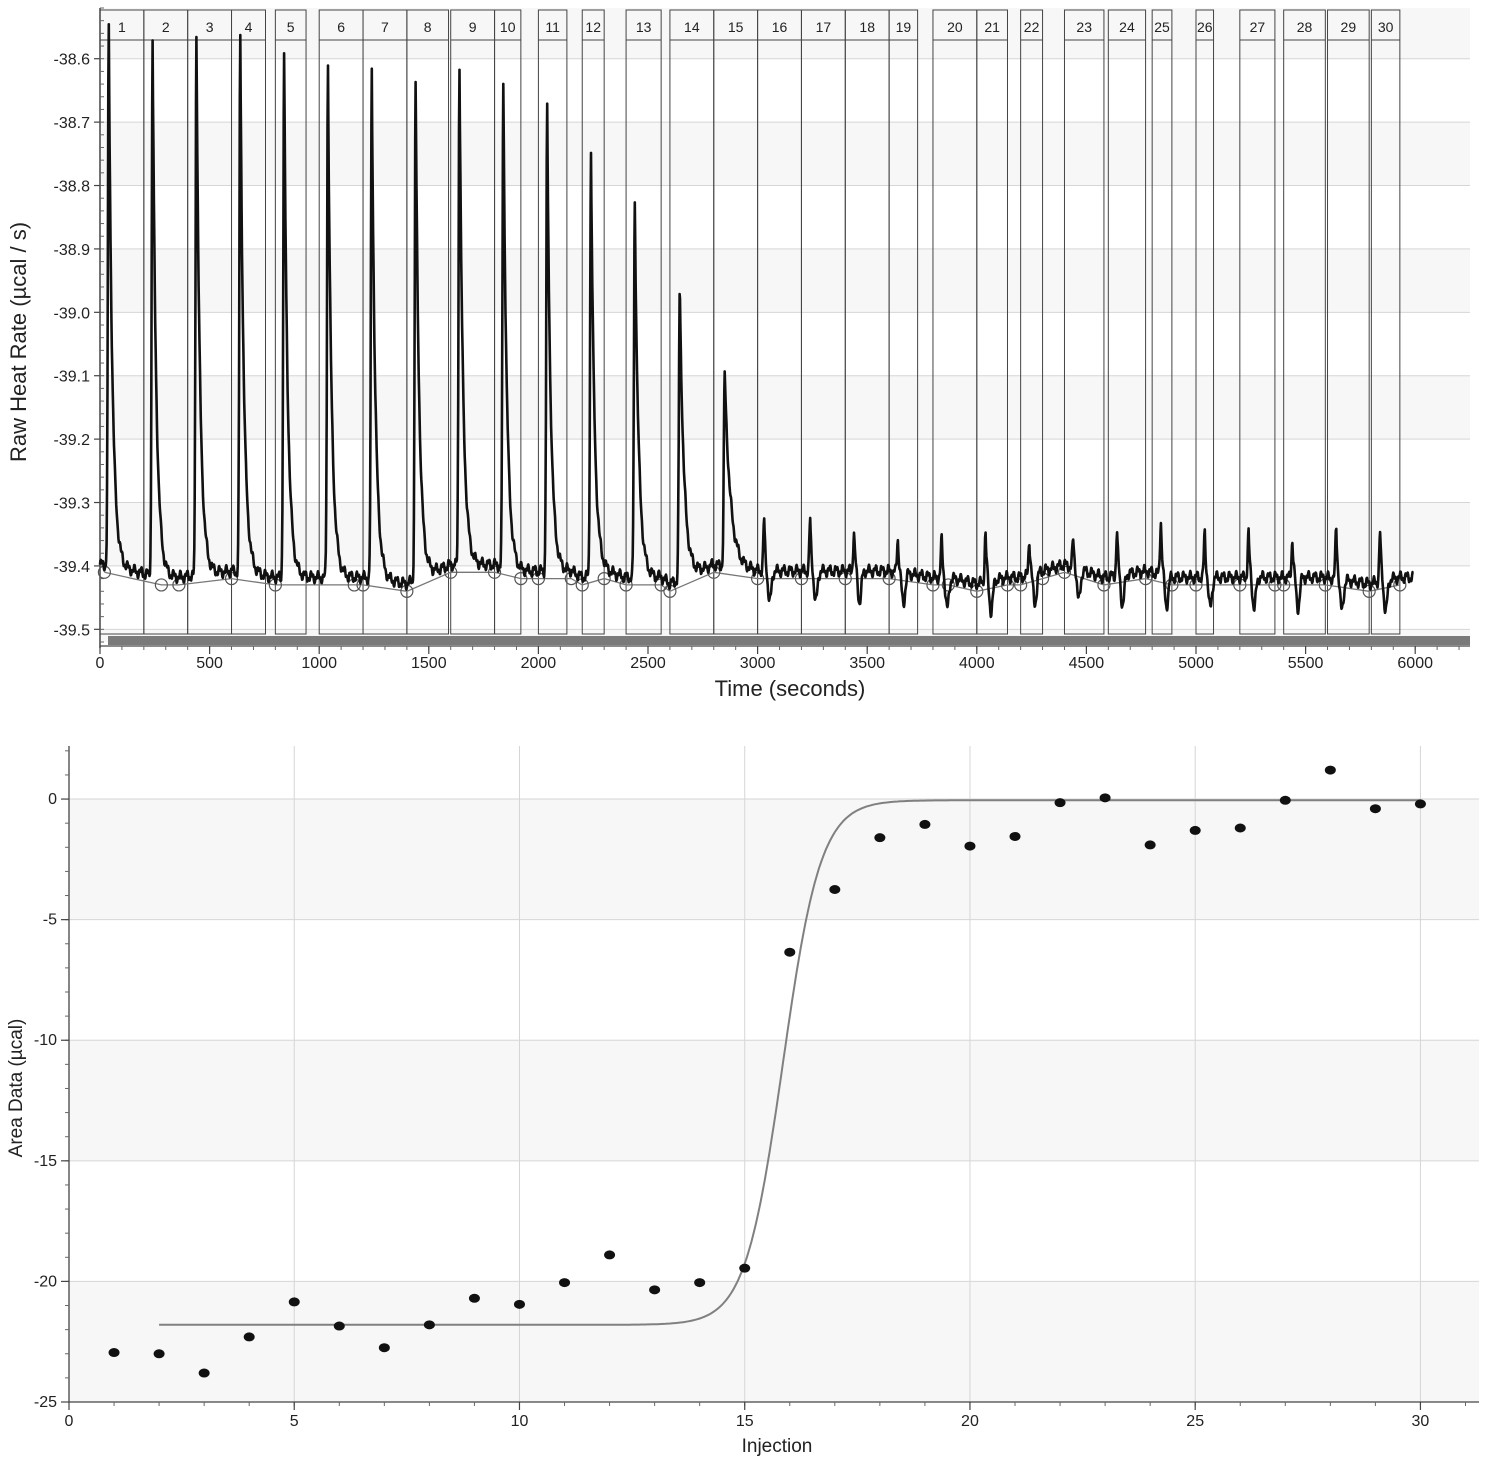 The height and width of the screenshot is (1464, 1486). I want to click on top-y-tick-label: -39.0, so click(72, 313).